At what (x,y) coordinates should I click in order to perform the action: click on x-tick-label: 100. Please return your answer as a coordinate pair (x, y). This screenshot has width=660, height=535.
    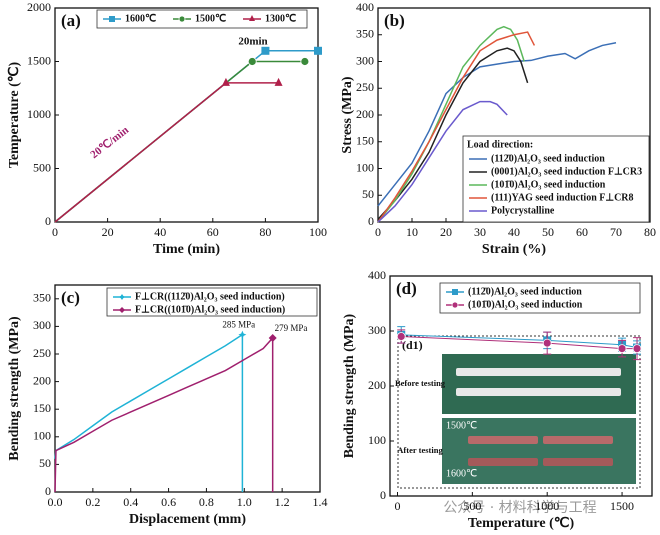
    Looking at the image, I should click on (318, 232).